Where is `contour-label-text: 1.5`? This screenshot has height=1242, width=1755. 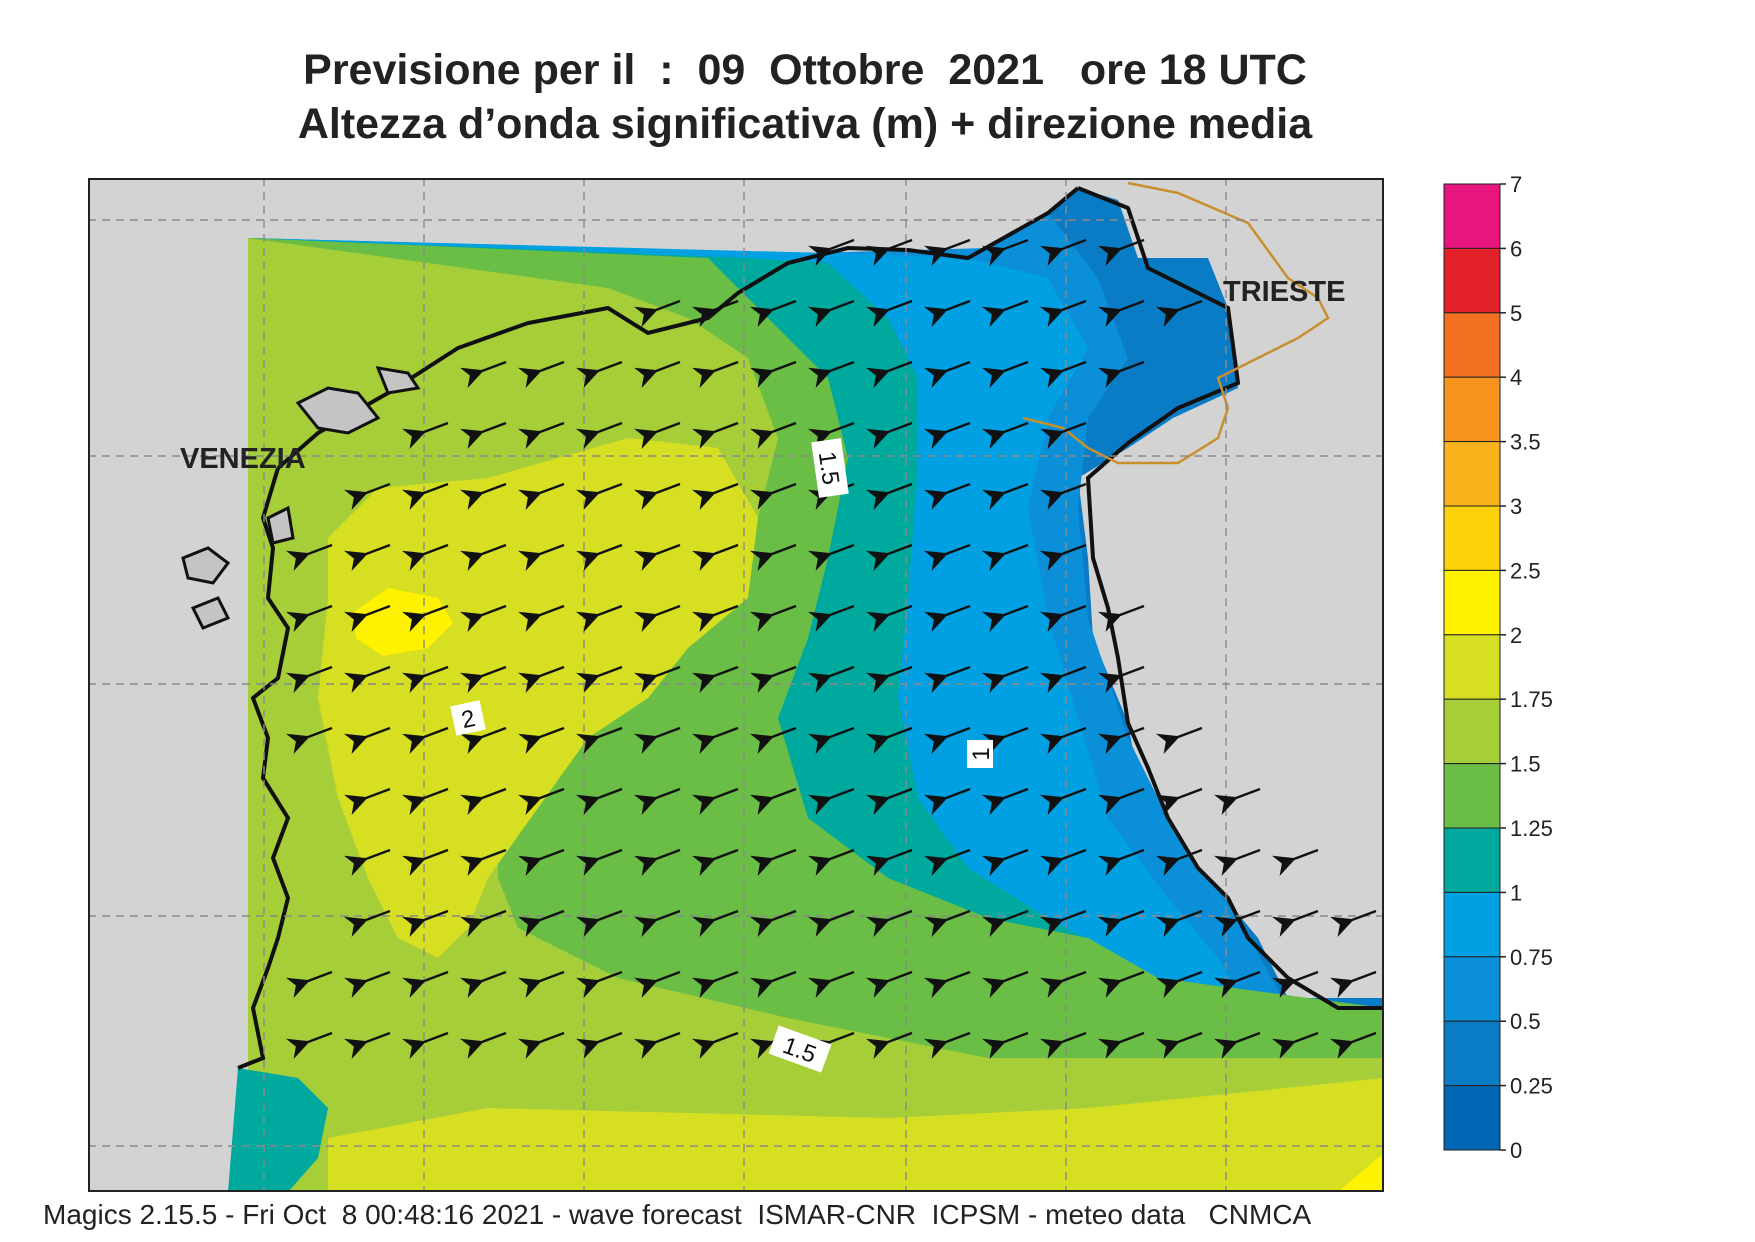 contour-label-text: 1.5 is located at coordinates (828, 468).